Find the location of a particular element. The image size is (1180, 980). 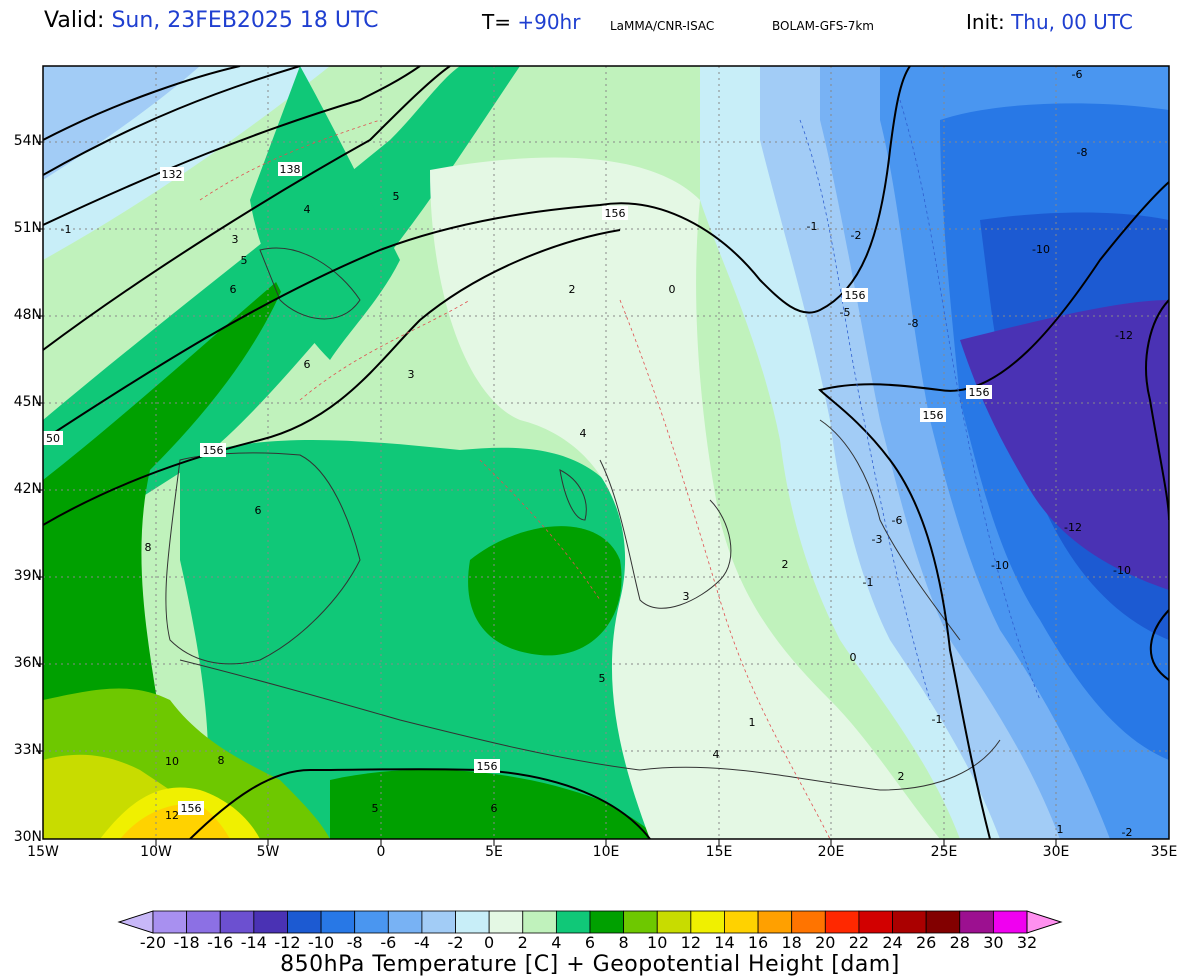

credit-text: LaMMA/CNR-ISAC is located at coordinates (662, 26).